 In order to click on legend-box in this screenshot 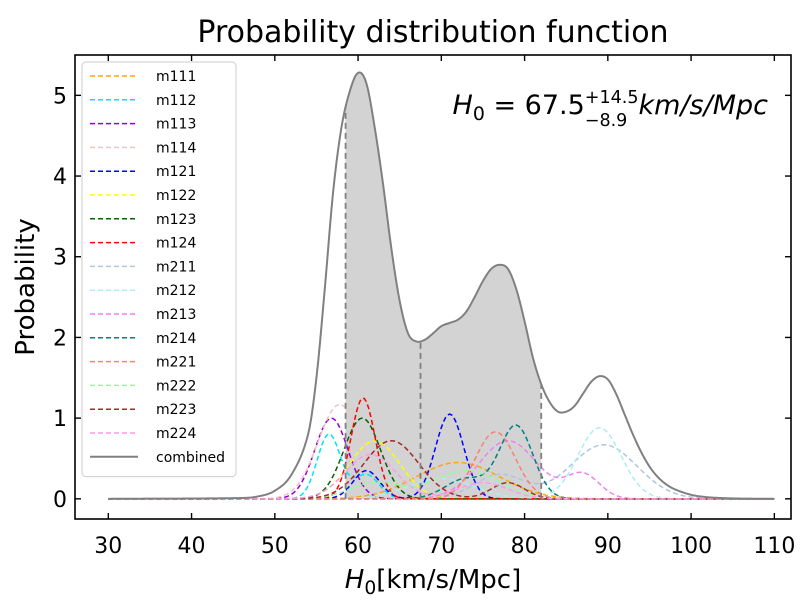, I will do `click(159, 269)`.